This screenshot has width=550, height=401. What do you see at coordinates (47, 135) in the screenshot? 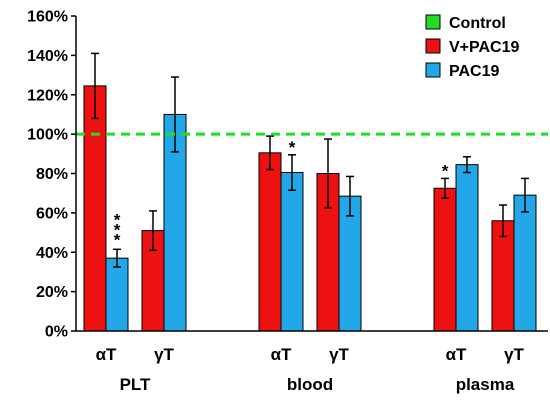
I see `y-tick-label: 100%` at bounding box center [47, 135].